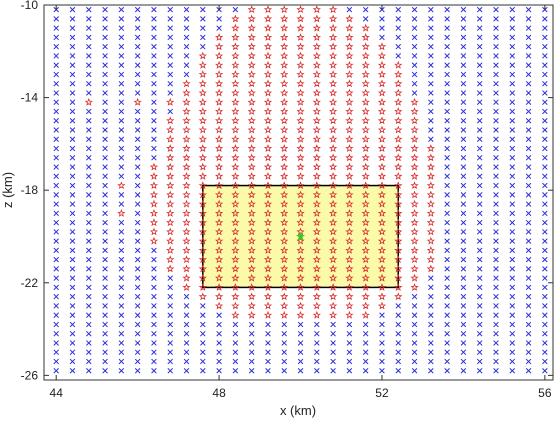  I want to click on y-tick-label: -18, so click(30, 190).